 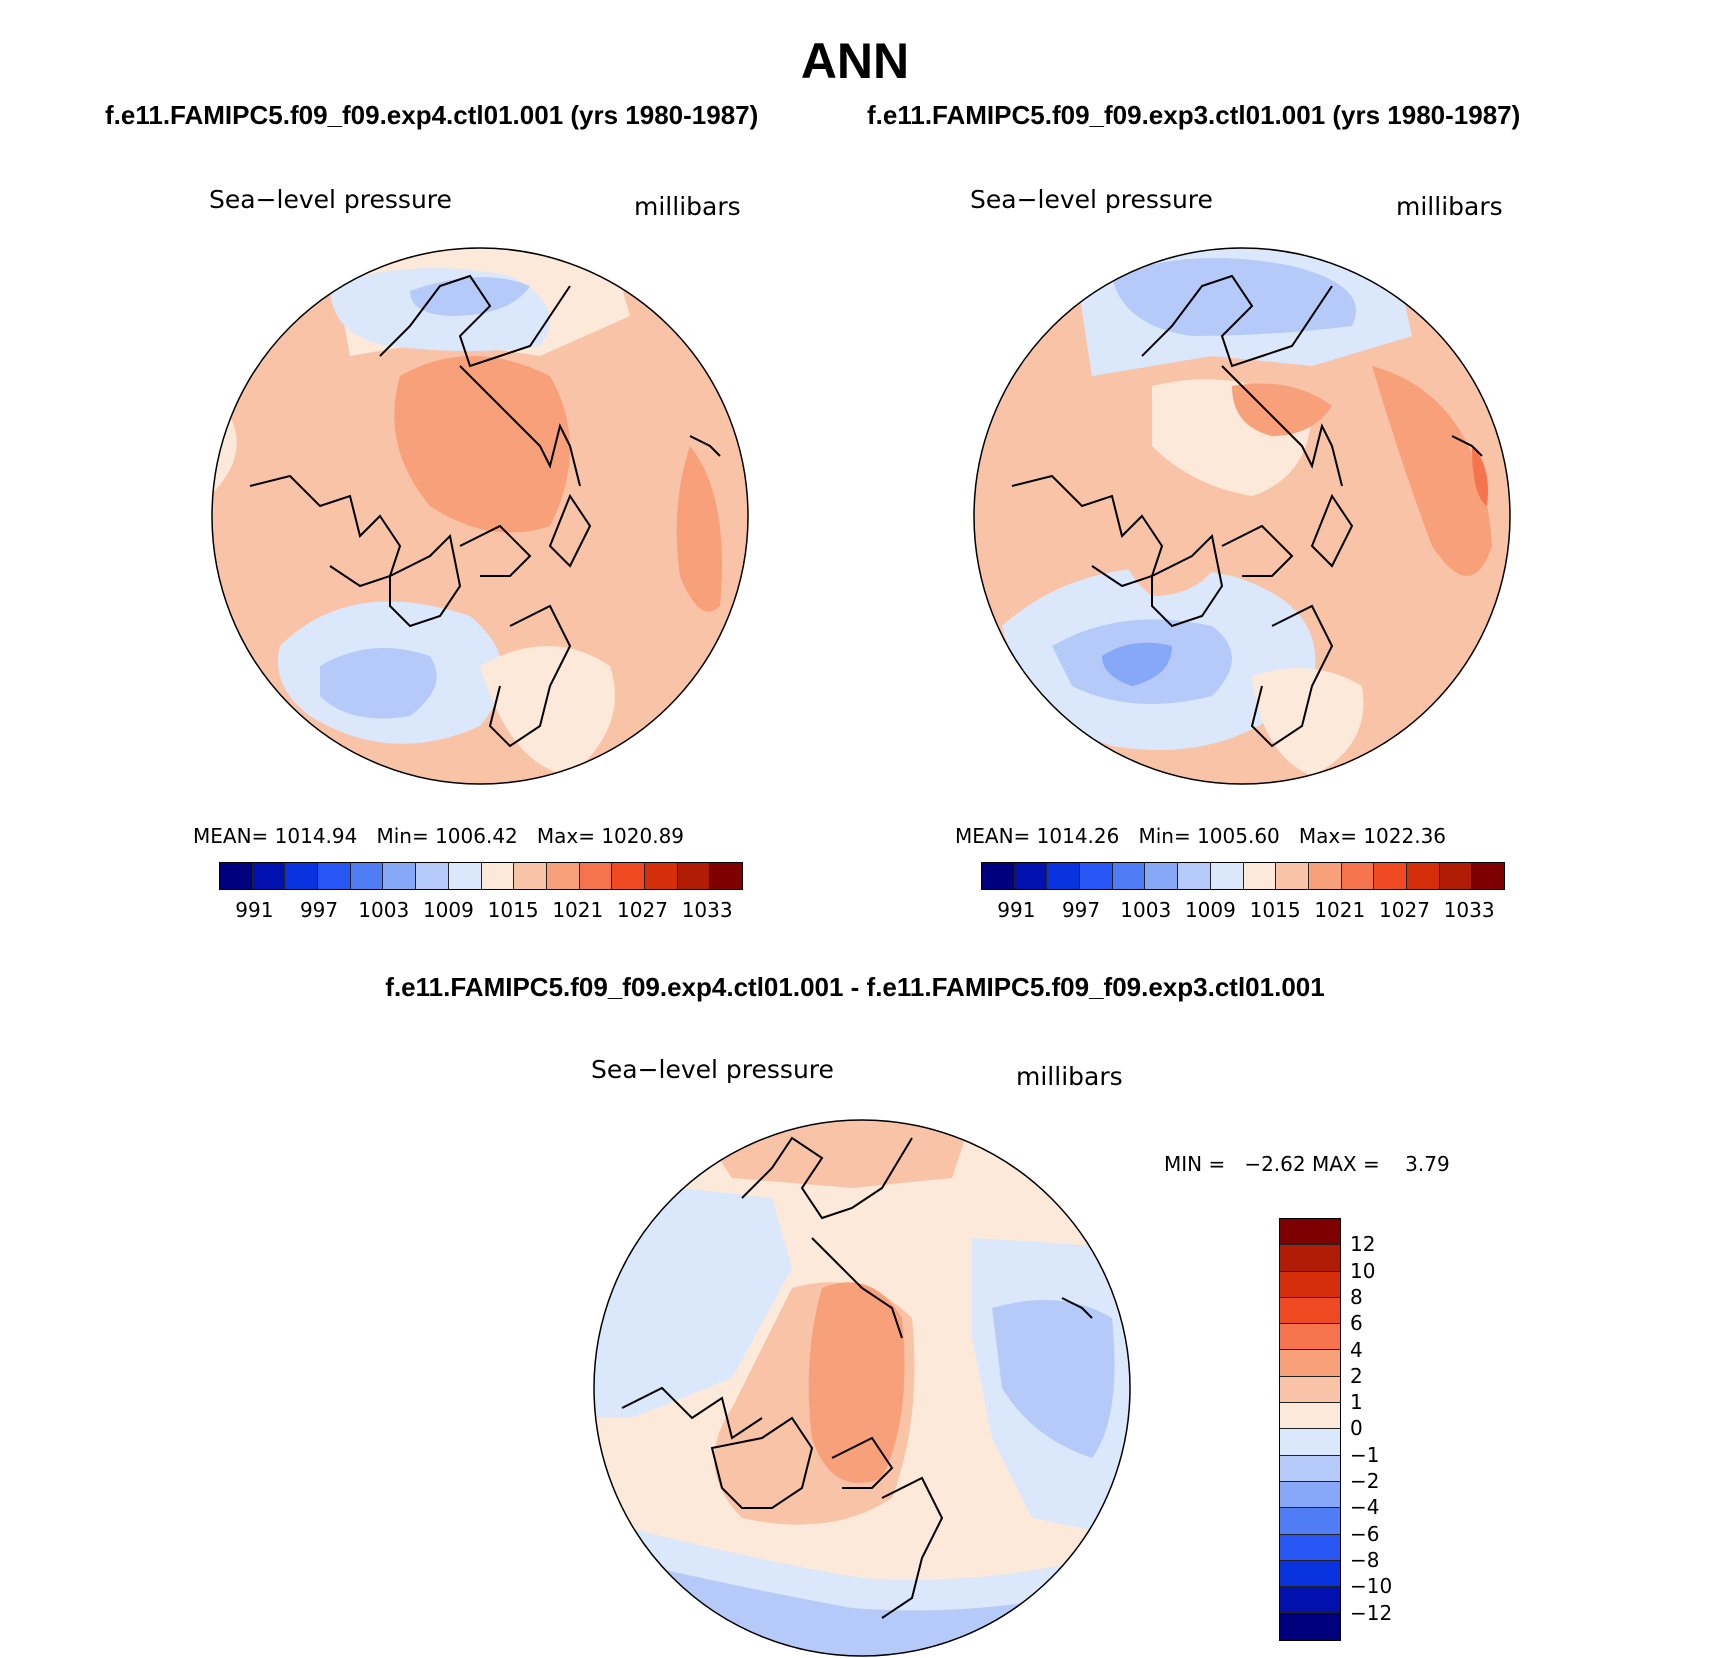 I want to click on colorbar-exp4, so click(x=481, y=876).